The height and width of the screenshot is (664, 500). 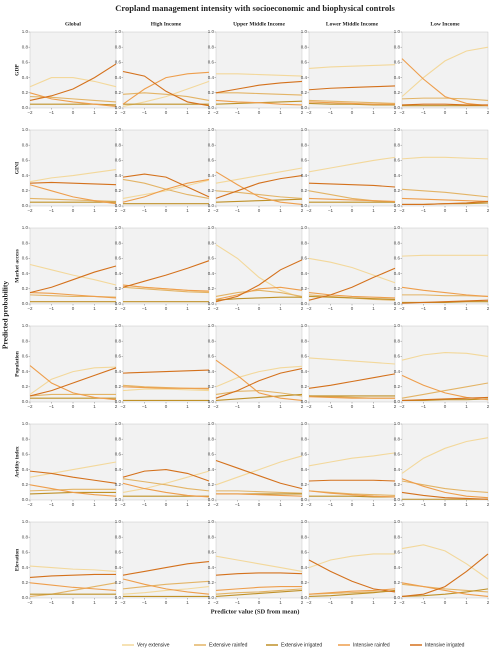 What do you see at coordinates (228, 645) in the screenshot?
I see `legend-label: Extensive rainfed` at bounding box center [228, 645].